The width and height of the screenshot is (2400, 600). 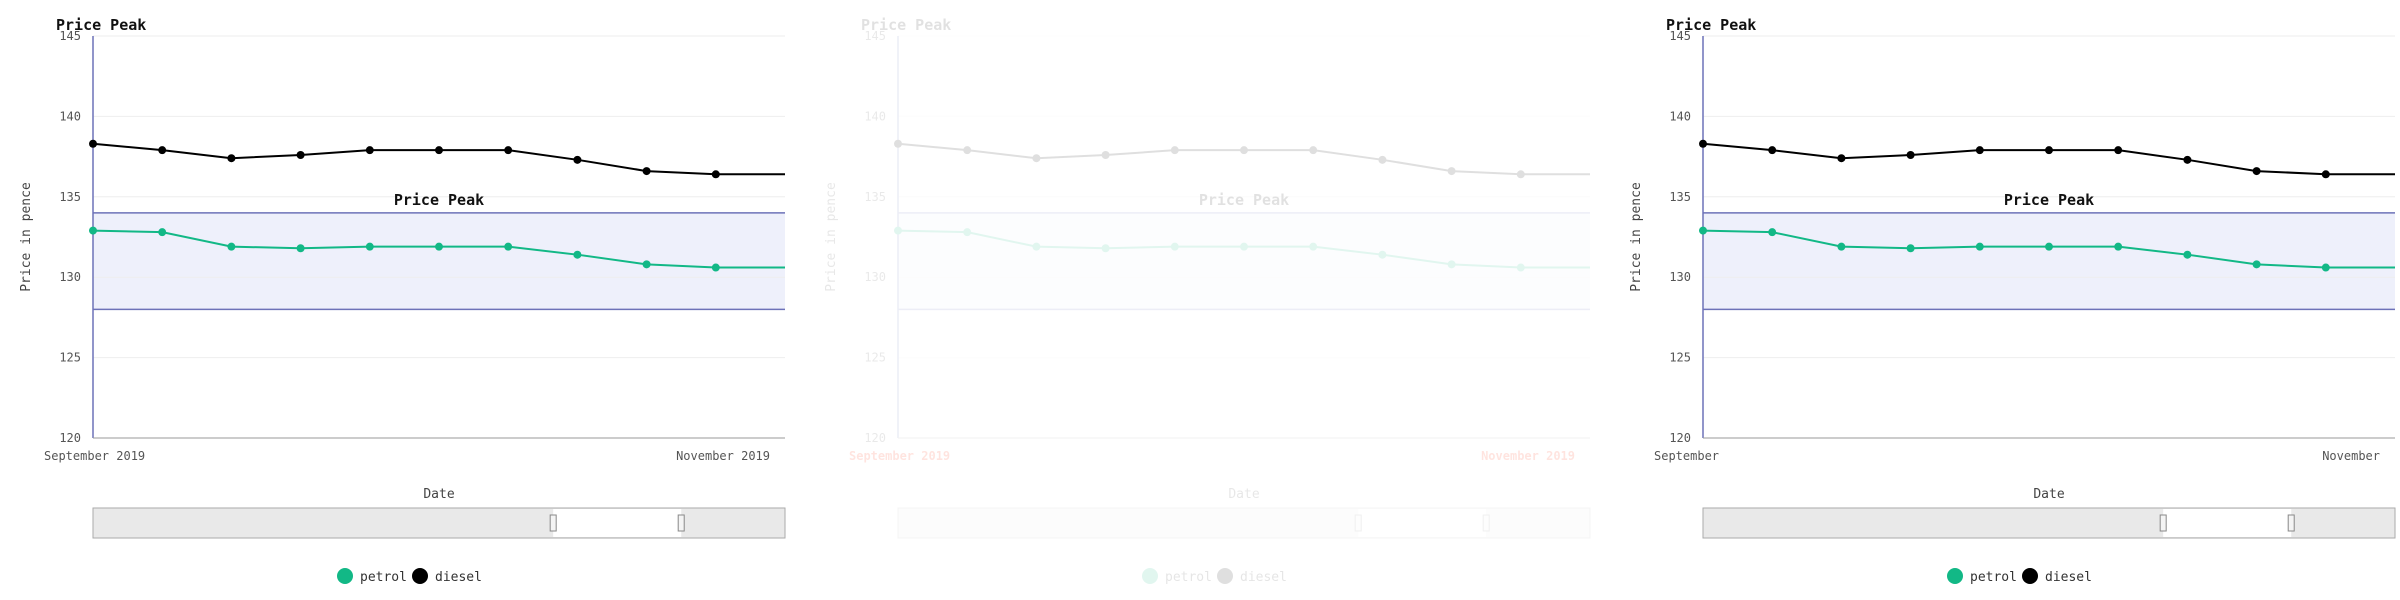 What do you see at coordinates (723, 456) in the screenshot?
I see `x-tick-label: November 2019` at bounding box center [723, 456].